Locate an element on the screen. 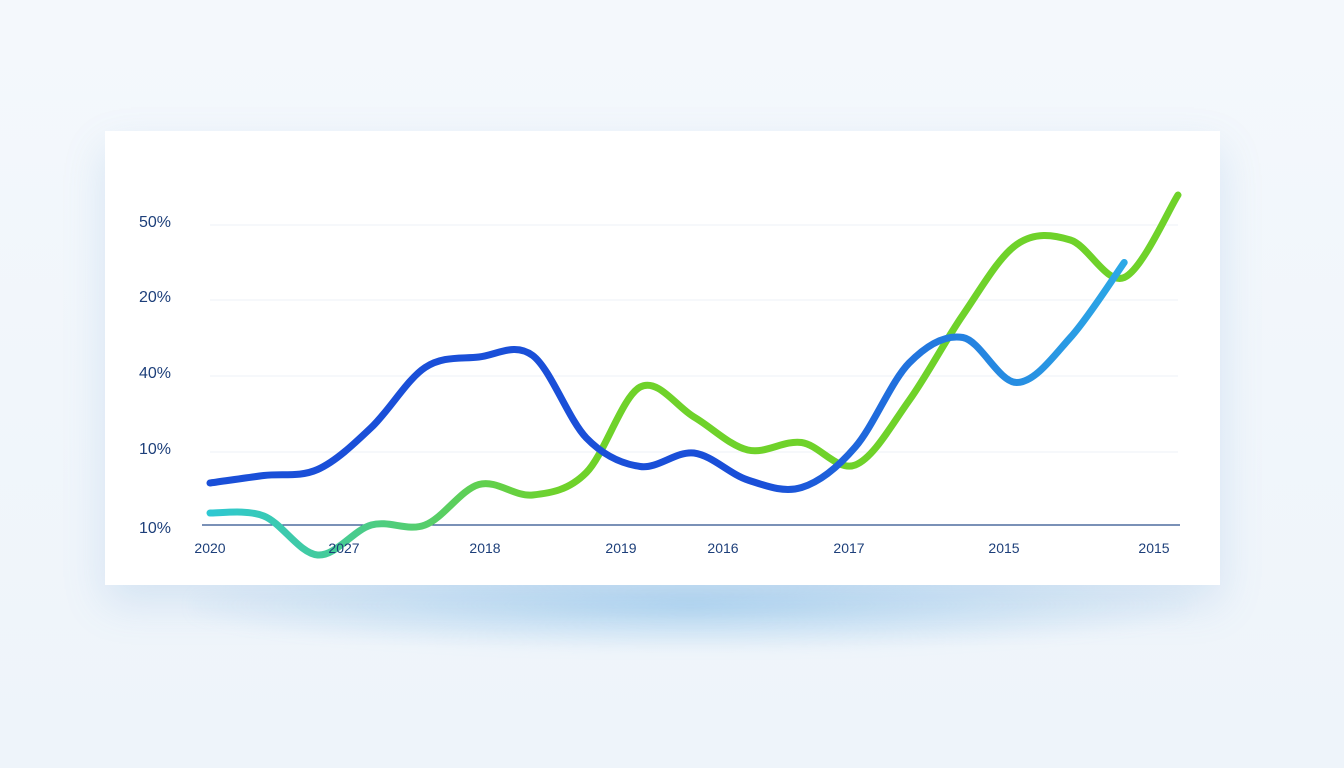 The width and height of the screenshot is (1344, 768). x-tick-label: 2017 is located at coordinates (848, 548).